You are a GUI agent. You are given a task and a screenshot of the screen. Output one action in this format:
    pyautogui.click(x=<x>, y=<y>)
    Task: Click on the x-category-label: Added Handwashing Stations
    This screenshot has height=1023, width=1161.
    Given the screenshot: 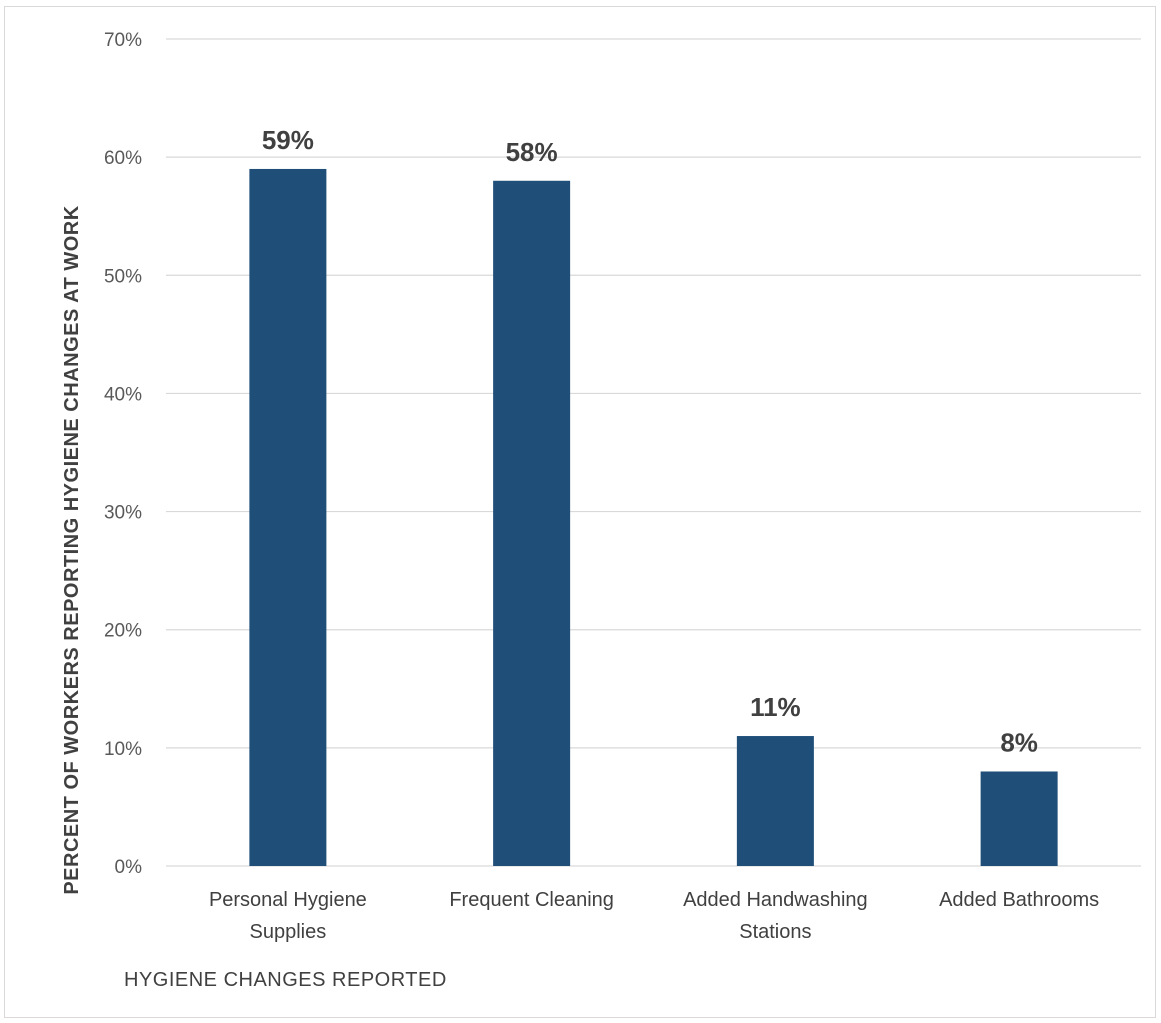 What is the action you would take?
    pyautogui.click(x=775, y=916)
    